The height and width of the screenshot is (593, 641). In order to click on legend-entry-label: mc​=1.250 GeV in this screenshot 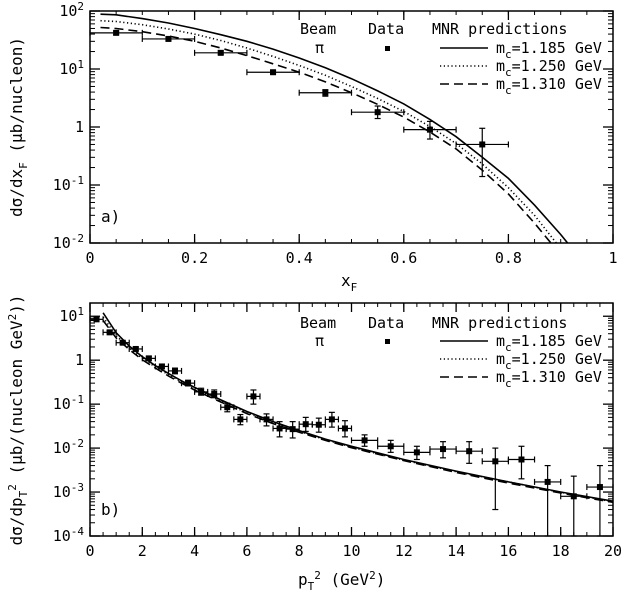, I will do `click(549, 68)`.